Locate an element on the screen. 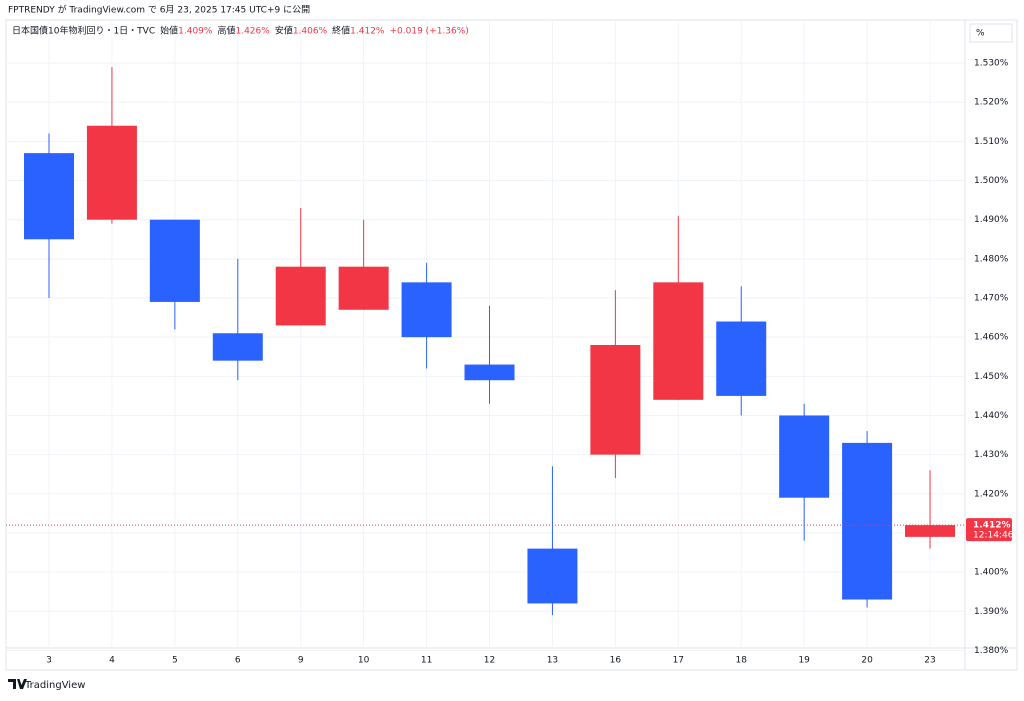 The image size is (1024, 701). legend-open: 1.409% is located at coordinates (195, 32).